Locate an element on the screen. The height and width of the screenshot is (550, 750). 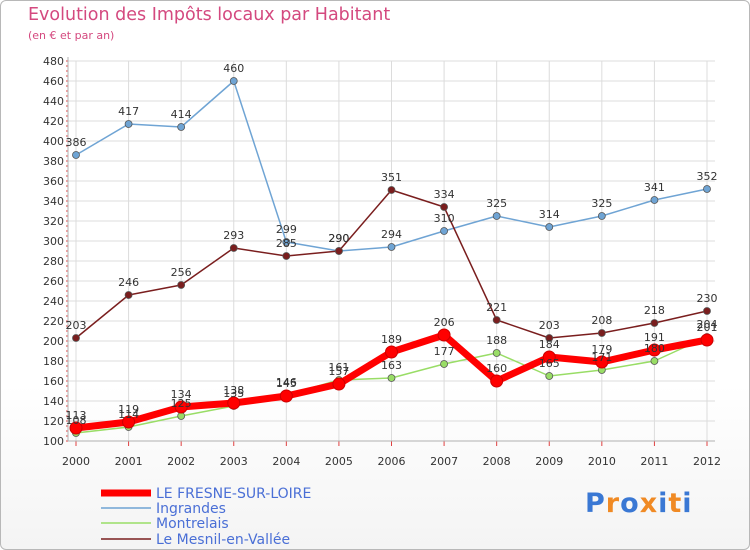
y-tick-label: 100 is located at coordinates (53, 441).